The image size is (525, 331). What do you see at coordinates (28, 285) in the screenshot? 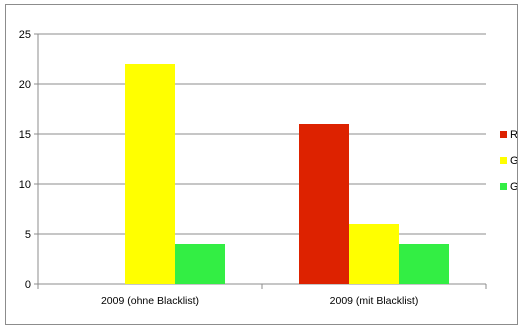
I see `y-tick-label: 0` at bounding box center [28, 285].